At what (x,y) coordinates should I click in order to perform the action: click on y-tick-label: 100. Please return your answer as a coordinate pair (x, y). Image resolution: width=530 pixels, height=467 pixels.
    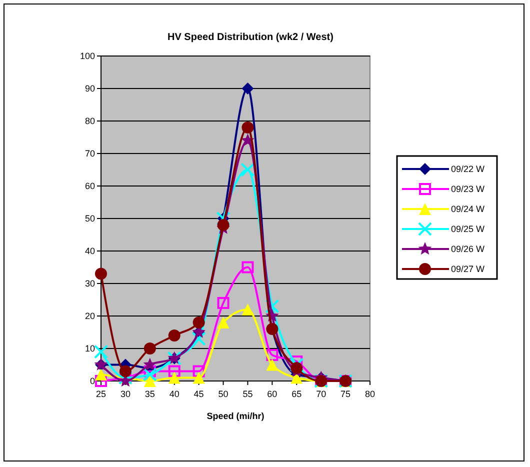
    Looking at the image, I should click on (87, 56).